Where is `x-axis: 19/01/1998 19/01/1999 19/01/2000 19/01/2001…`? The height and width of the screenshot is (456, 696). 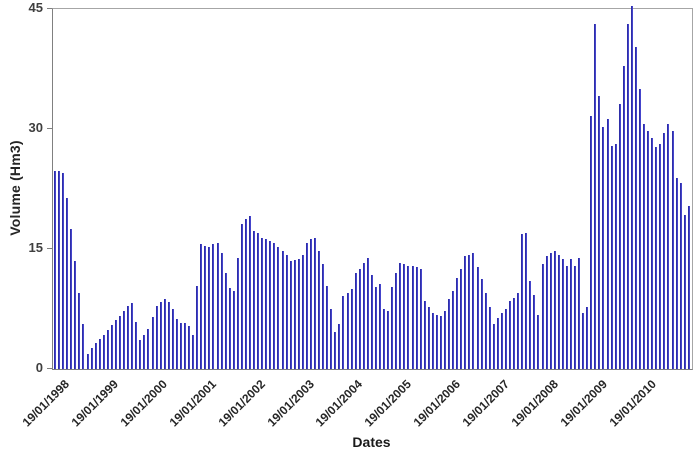
x-axis: 19/01/1998 19/01/1999 19/01/2000 19/01/2001… is located at coordinates (355, 400).